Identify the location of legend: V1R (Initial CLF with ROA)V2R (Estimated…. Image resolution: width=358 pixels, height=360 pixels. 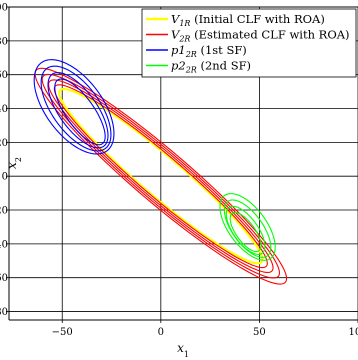
(249, 43).